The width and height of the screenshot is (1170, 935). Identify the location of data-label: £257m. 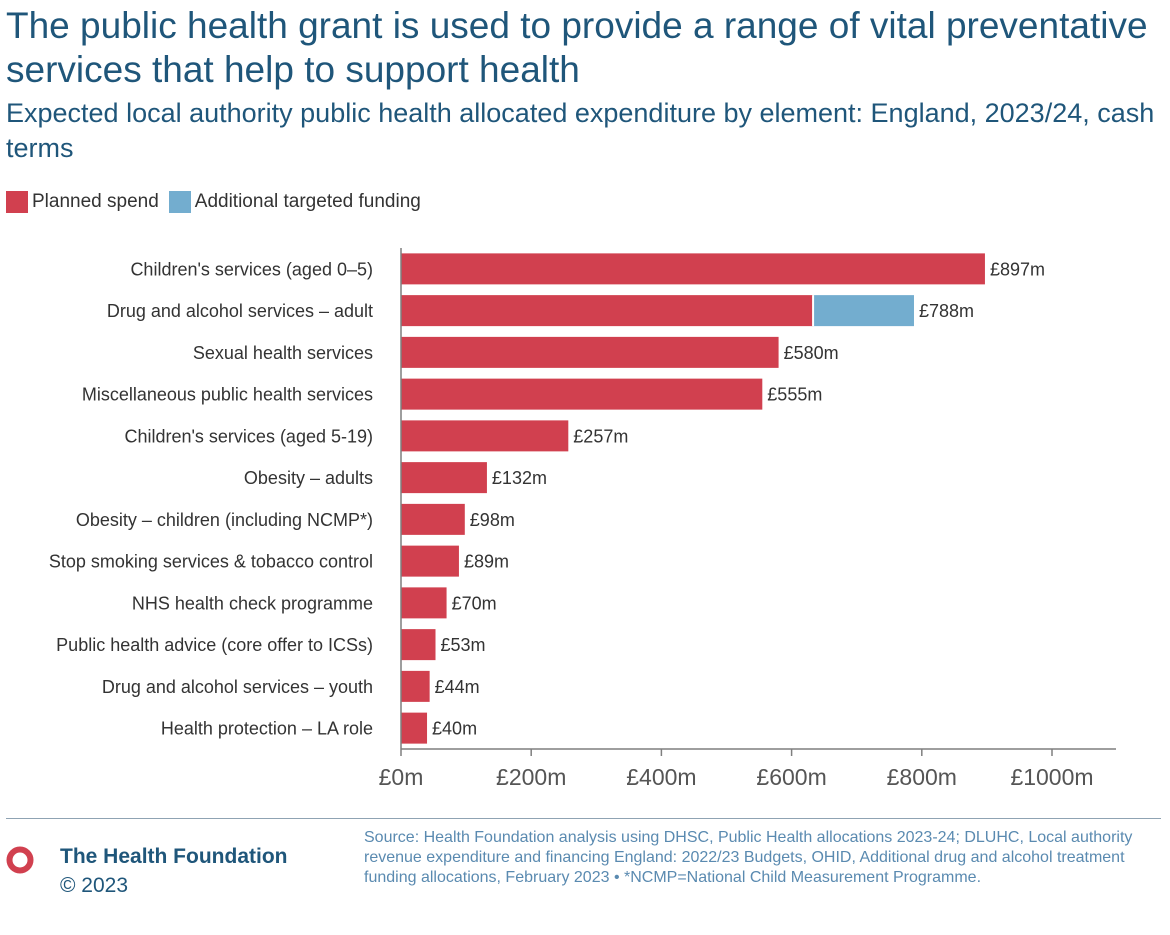
(600, 436).